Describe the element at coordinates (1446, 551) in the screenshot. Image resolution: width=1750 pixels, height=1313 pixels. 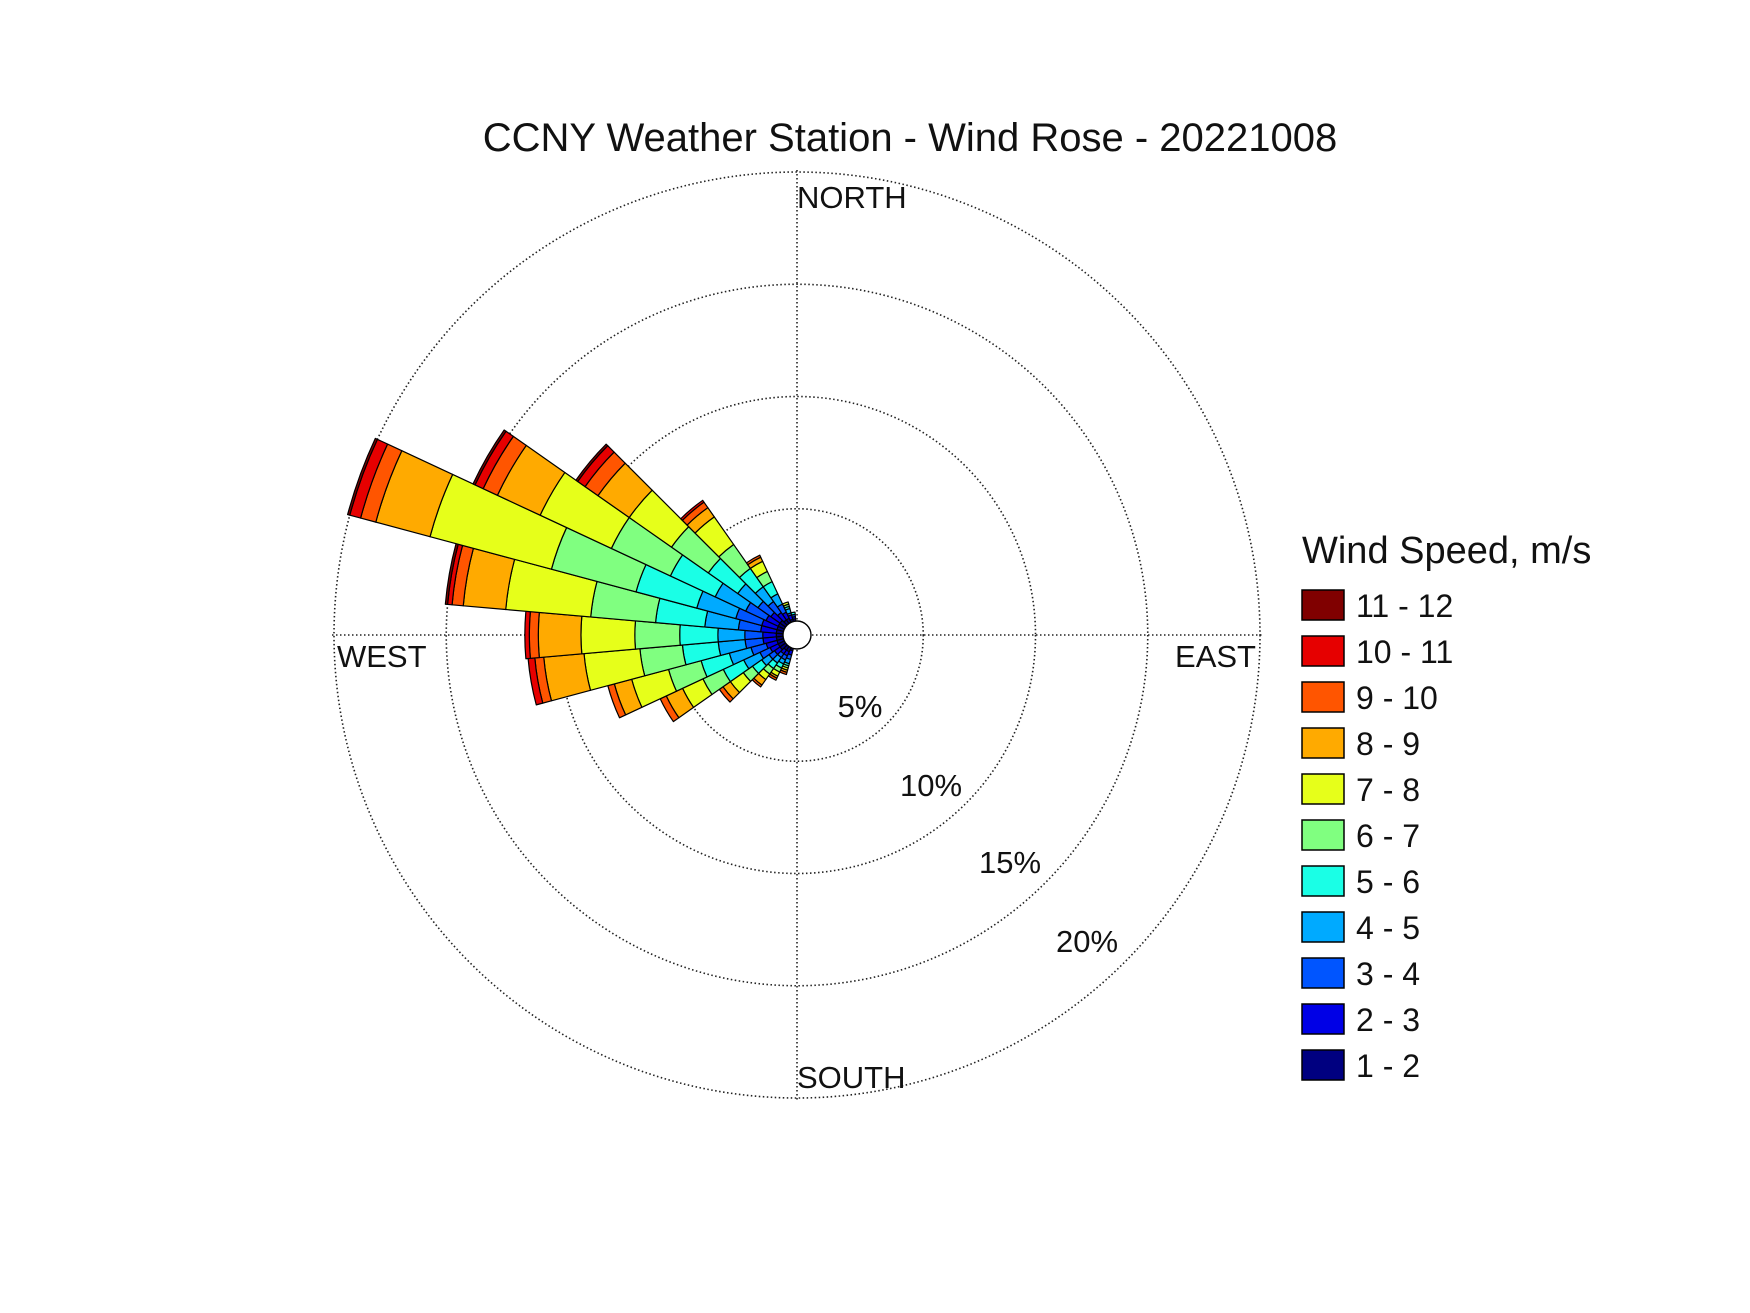
I see `legend-title: Wind Speed, m/s` at that location.